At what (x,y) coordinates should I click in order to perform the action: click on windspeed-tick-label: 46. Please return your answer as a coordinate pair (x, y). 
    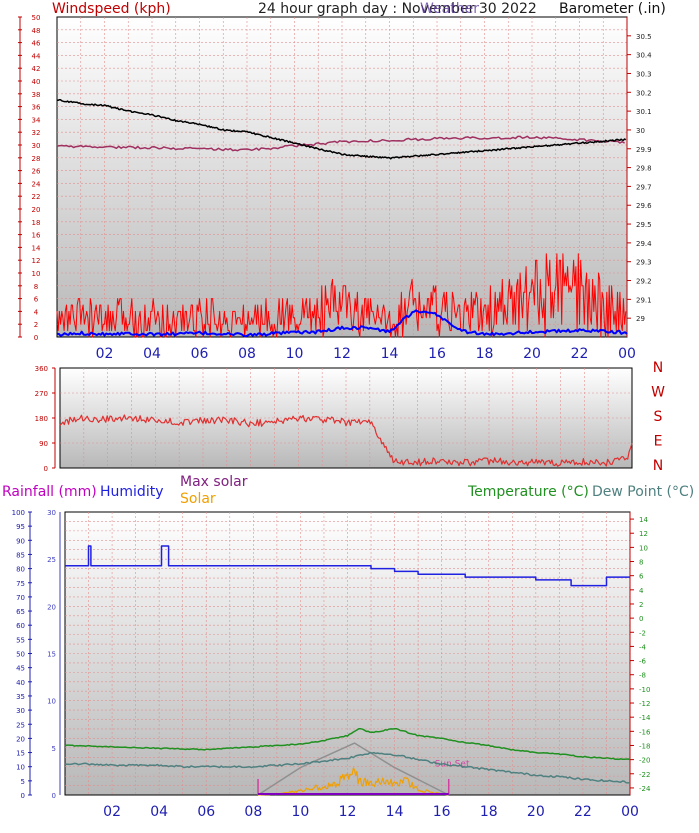
    Looking at the image, I should click on (36, 44).